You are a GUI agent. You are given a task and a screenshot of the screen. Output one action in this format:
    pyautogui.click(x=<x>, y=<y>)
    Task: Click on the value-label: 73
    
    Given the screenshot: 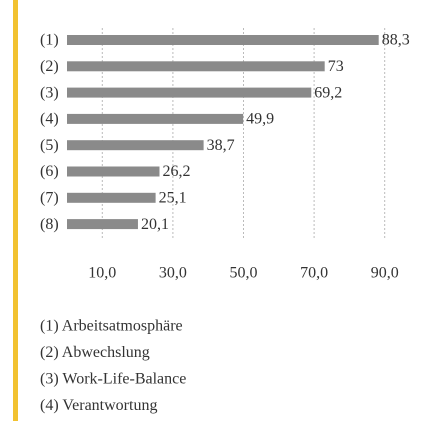 What is the action you would take?
    pyautogui.click(x=336, y=66)
    